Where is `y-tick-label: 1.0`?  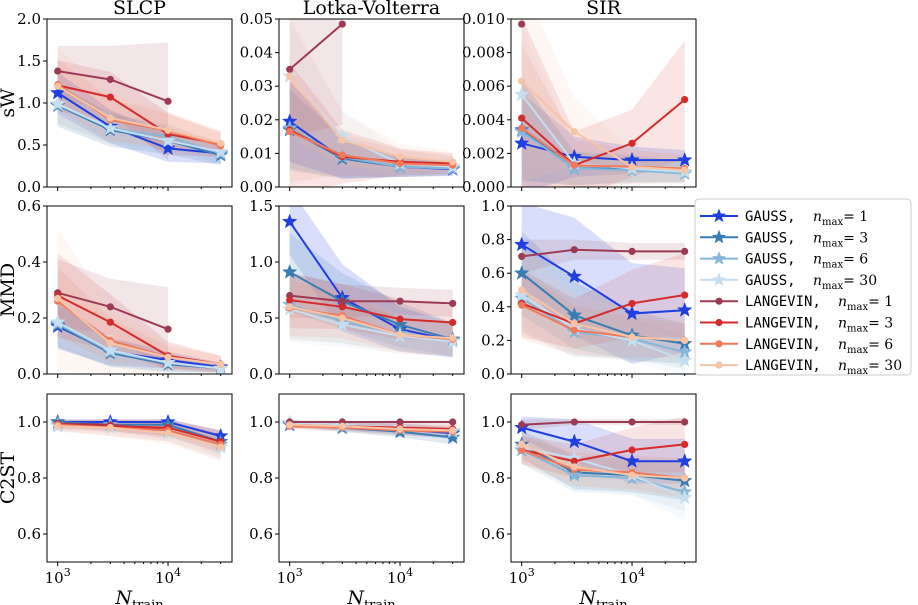
y-tick-label: 1.0 is located at coordinates (261, 422).